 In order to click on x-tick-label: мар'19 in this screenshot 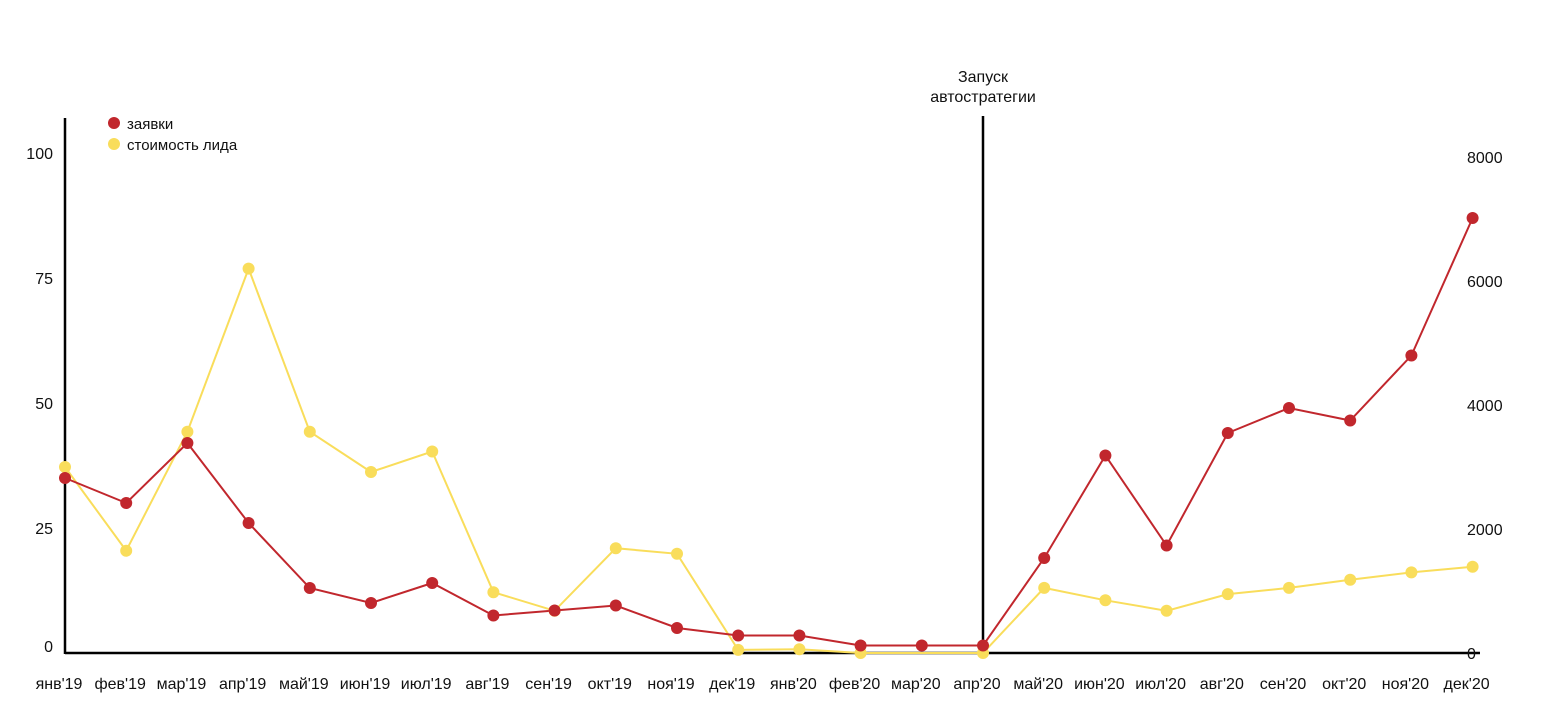, I will do `click(182, 684)`.